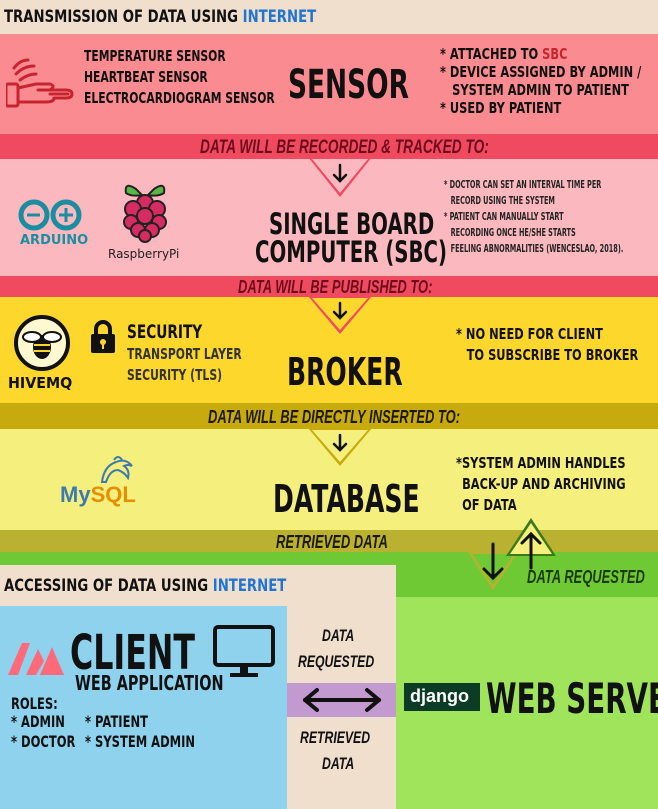  What do you see at coordinates (335, 737) in the screenshot?
I see `exchange-bottom-line1: RETRIEVED` at bounding box center [335, 737].